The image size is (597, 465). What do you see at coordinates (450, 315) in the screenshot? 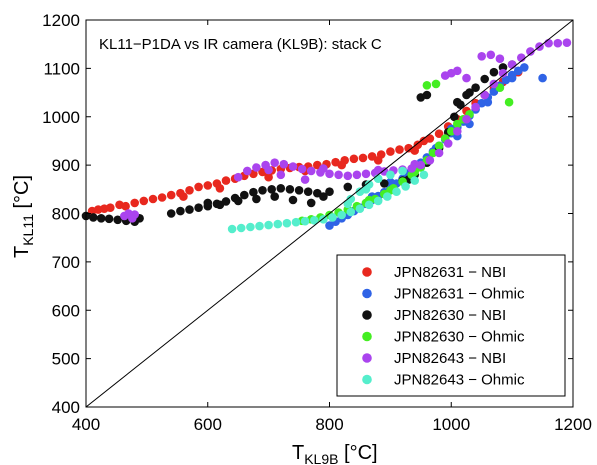
I see `legend-label: JPN82630 − NBI` at bounding box center [450, 315].